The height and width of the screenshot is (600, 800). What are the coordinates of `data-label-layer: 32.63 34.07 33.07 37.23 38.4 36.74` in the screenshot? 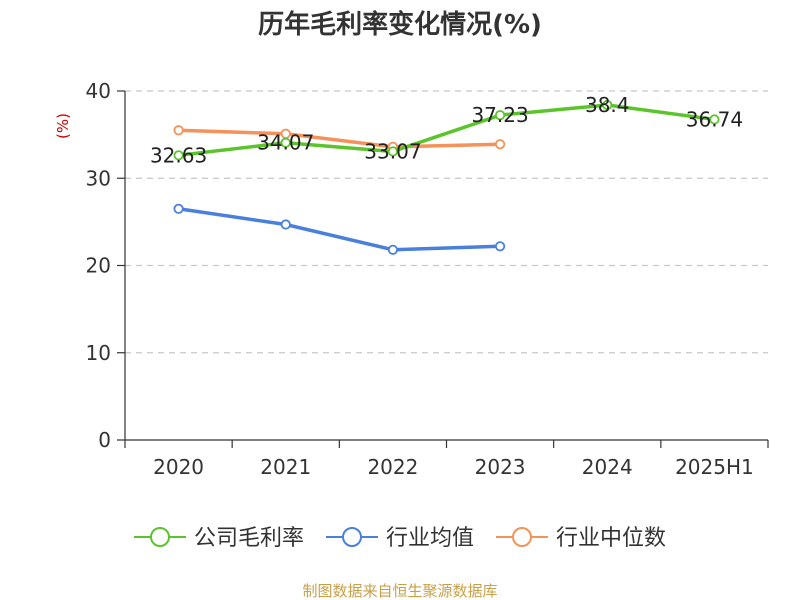 It's located at (446, 130).